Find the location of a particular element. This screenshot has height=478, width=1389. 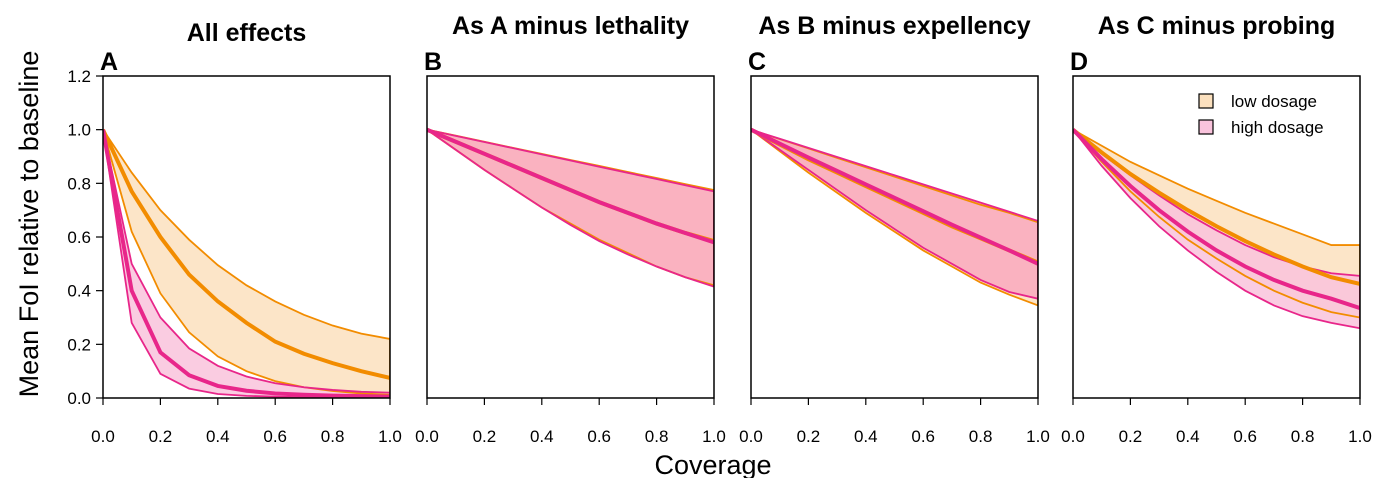

y-axis-label: Mean FoI relative to baseline is located at coordinates (29, 224).